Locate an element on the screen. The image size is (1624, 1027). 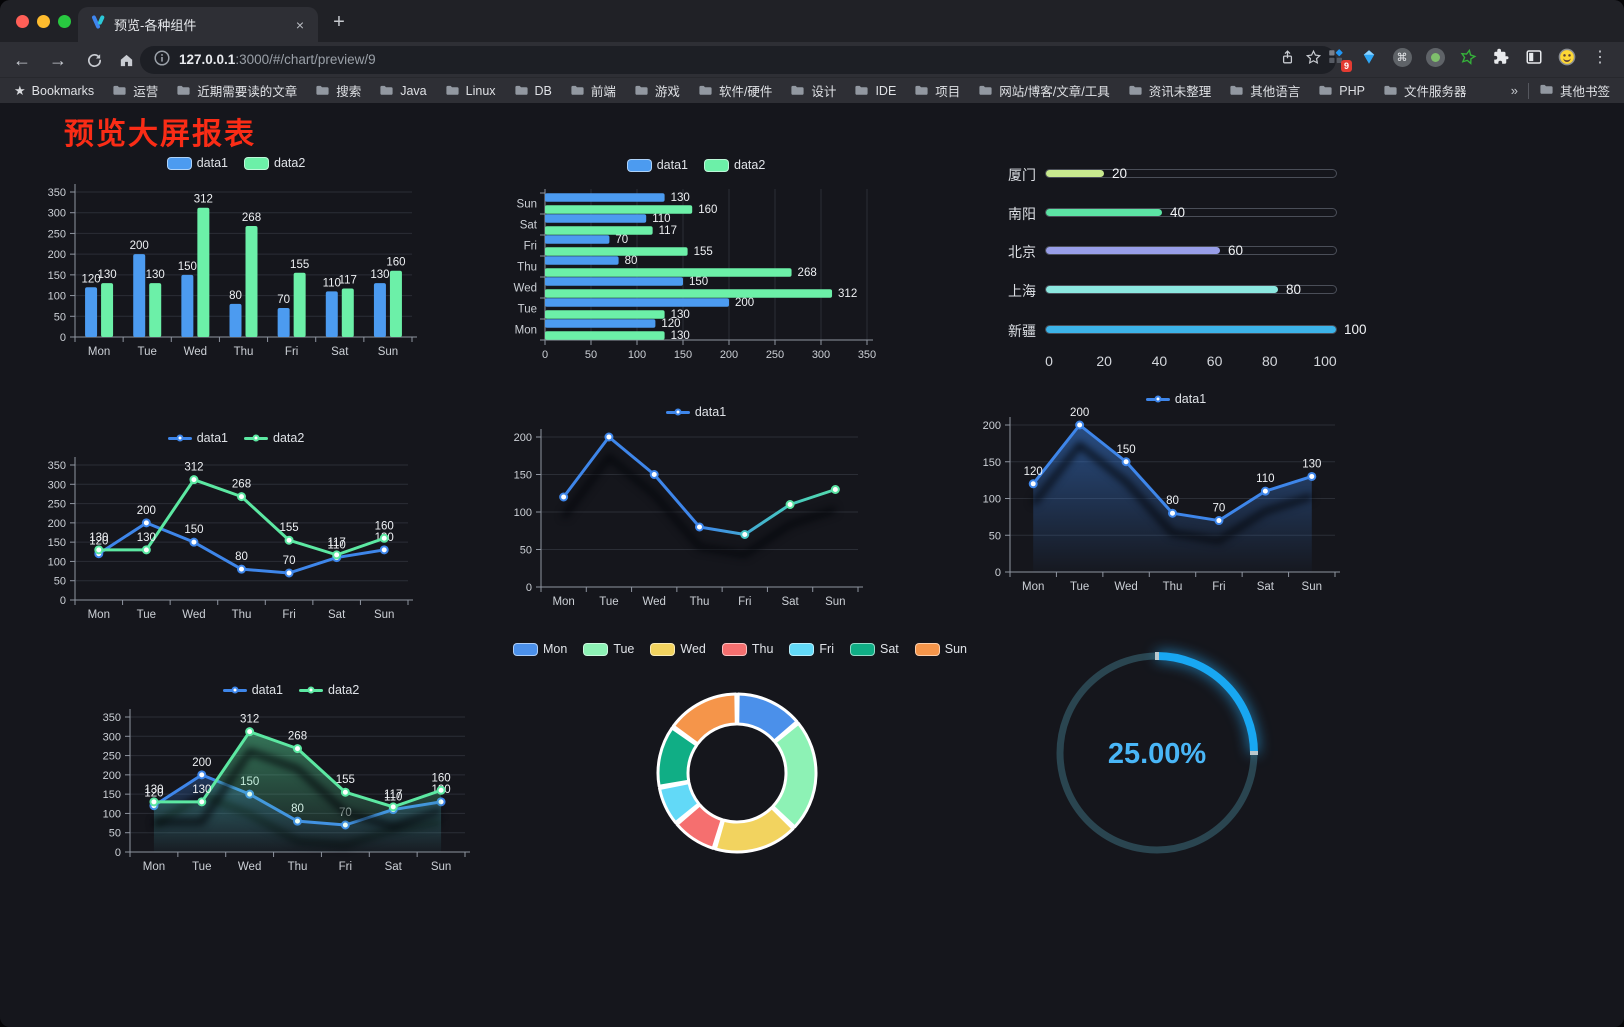
bookmark-folder: 前端 is located at coordinates (593, 90).